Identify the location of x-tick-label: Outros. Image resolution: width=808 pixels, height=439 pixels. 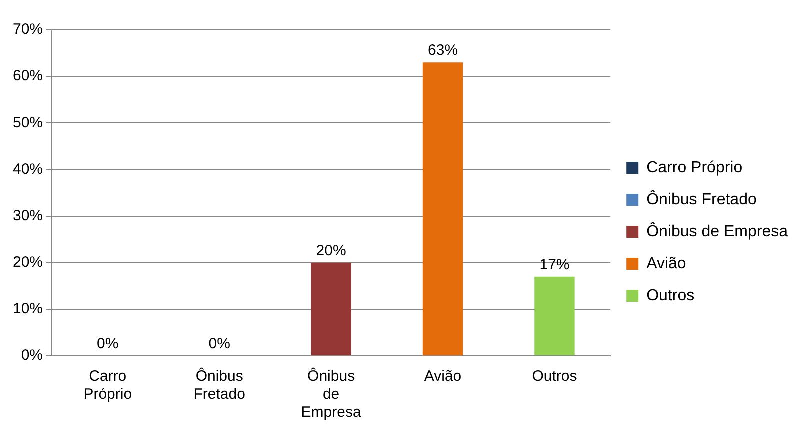
(555, 377).